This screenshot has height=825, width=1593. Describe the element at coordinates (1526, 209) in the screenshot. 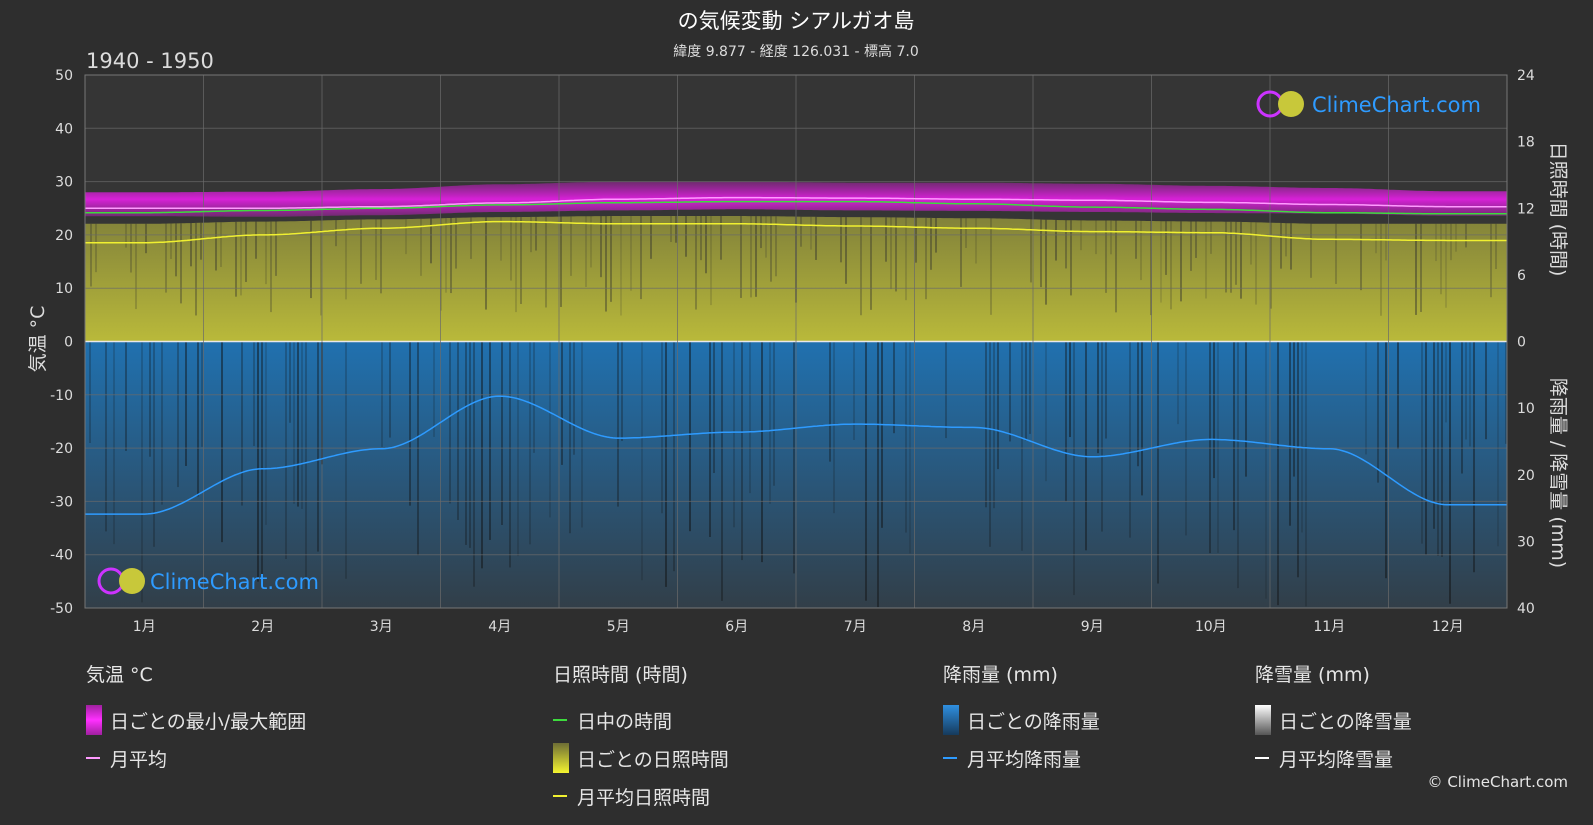

I see `right-top-tick-label: 12` at that location.